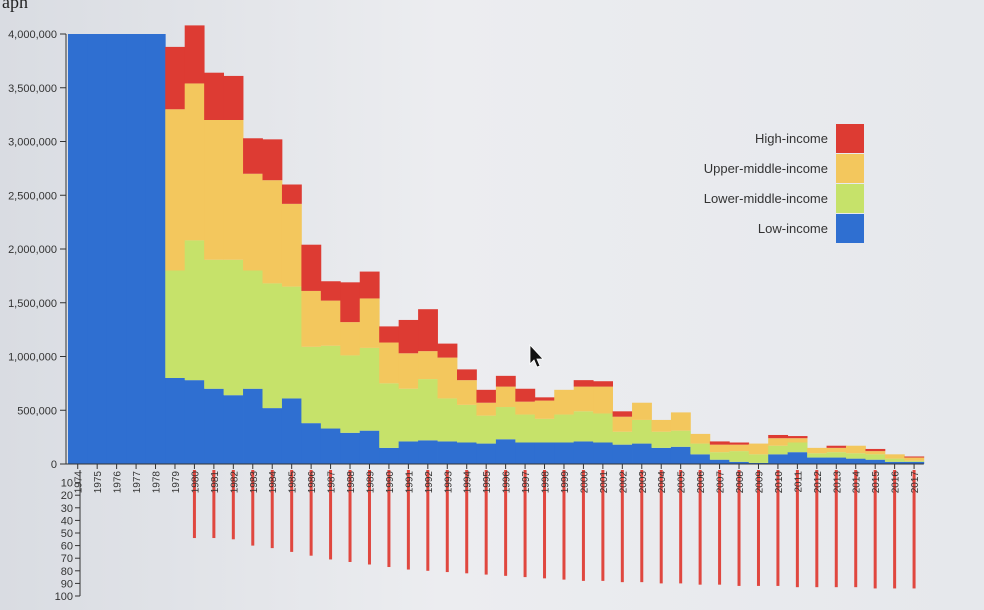 The image size is (984, 610). What do you see at coordinates (720, 527) in the screenshot?
I see `lower-bar-2007` at bounding box center [720, 527].